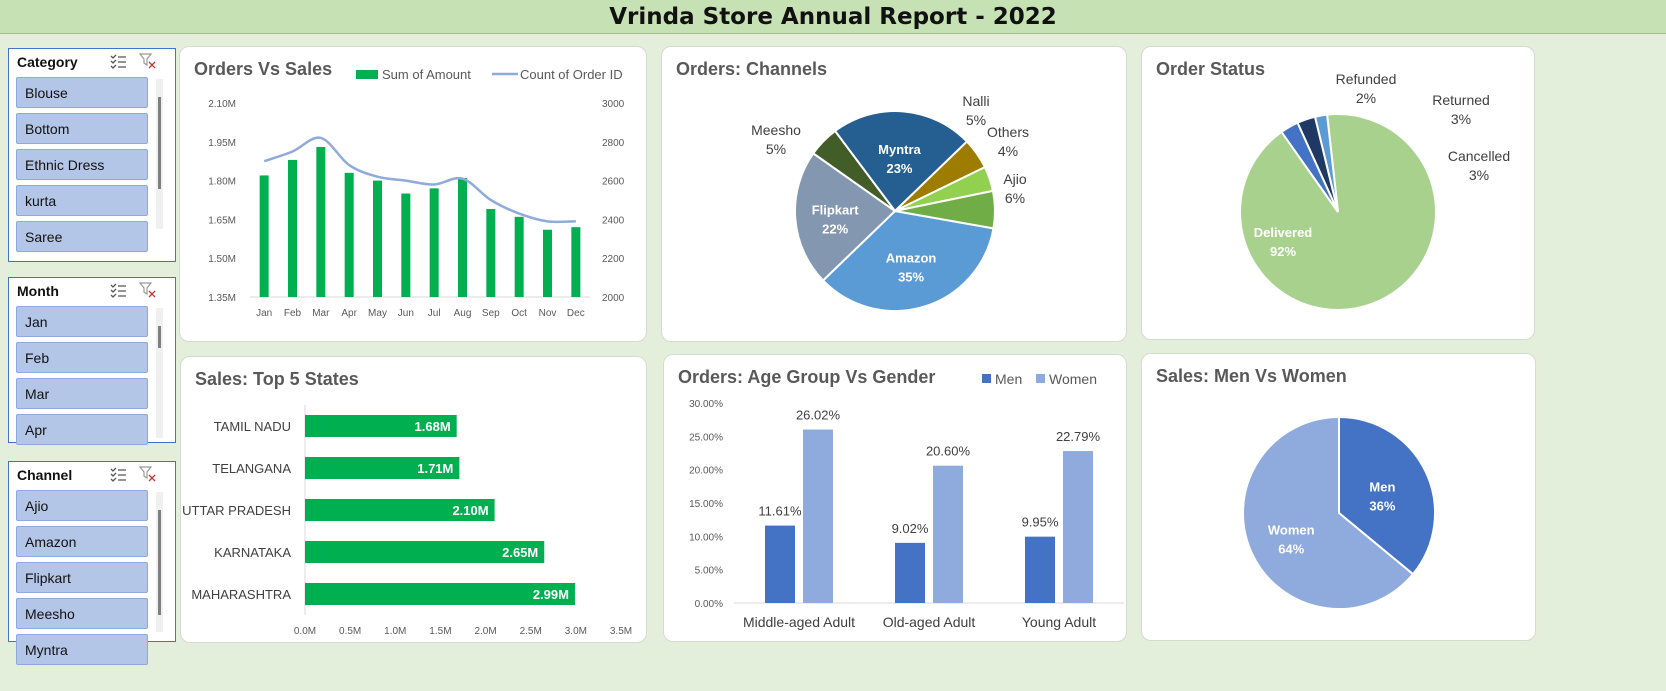 The height and width of the screenshot is (691, 1666). What do you see at coordinates (82, 649) in the screenshot?
I see `slicer-item-myntra: Myntra` at bounding box center [82, 649].